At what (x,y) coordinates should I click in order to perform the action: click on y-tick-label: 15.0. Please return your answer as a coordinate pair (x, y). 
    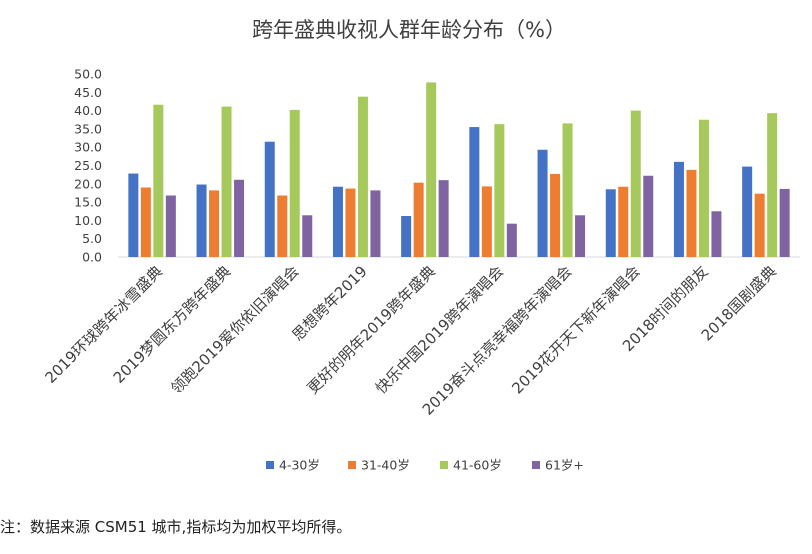
    Looking at the image, I should click on (88, 202).